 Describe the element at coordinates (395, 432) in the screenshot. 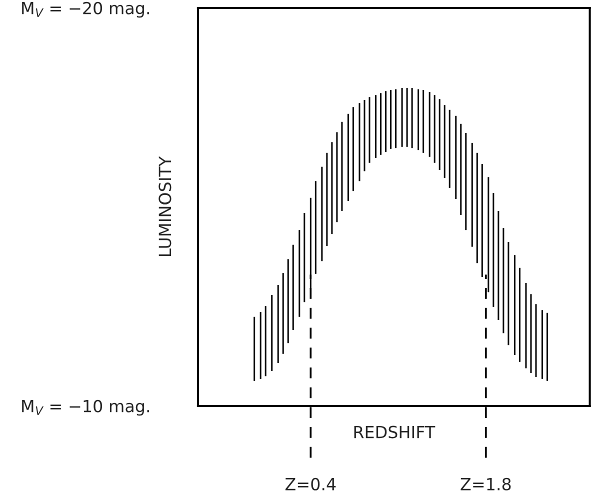

I see `x-axis-title: REDSHIFT` at that location.